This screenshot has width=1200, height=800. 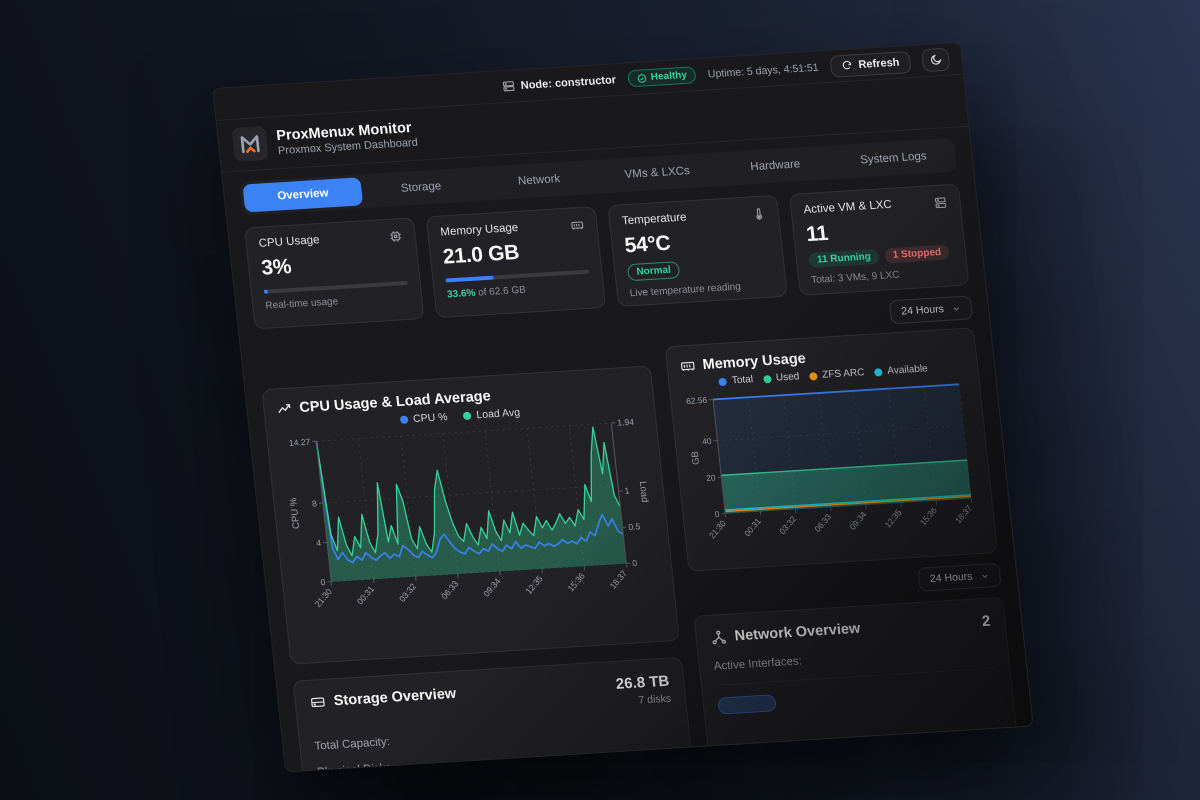 What do you see at coordinates (922, 310) in the screenshot?
I see `time-range-value: 24 Hours` at bounding box center [922, 310].